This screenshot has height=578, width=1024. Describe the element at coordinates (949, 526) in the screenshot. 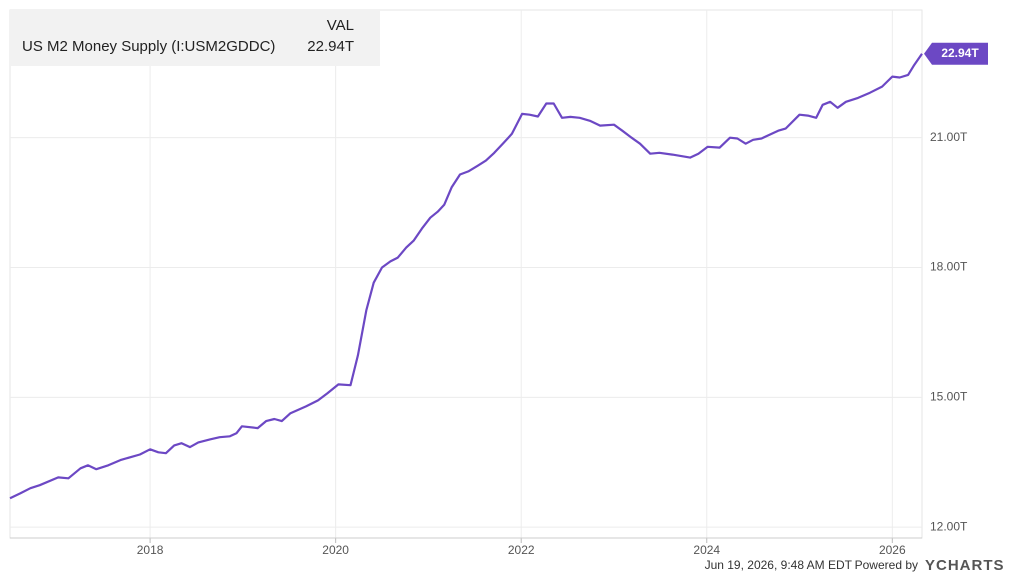

I see `y-tick-label: 12.00T` at that location.